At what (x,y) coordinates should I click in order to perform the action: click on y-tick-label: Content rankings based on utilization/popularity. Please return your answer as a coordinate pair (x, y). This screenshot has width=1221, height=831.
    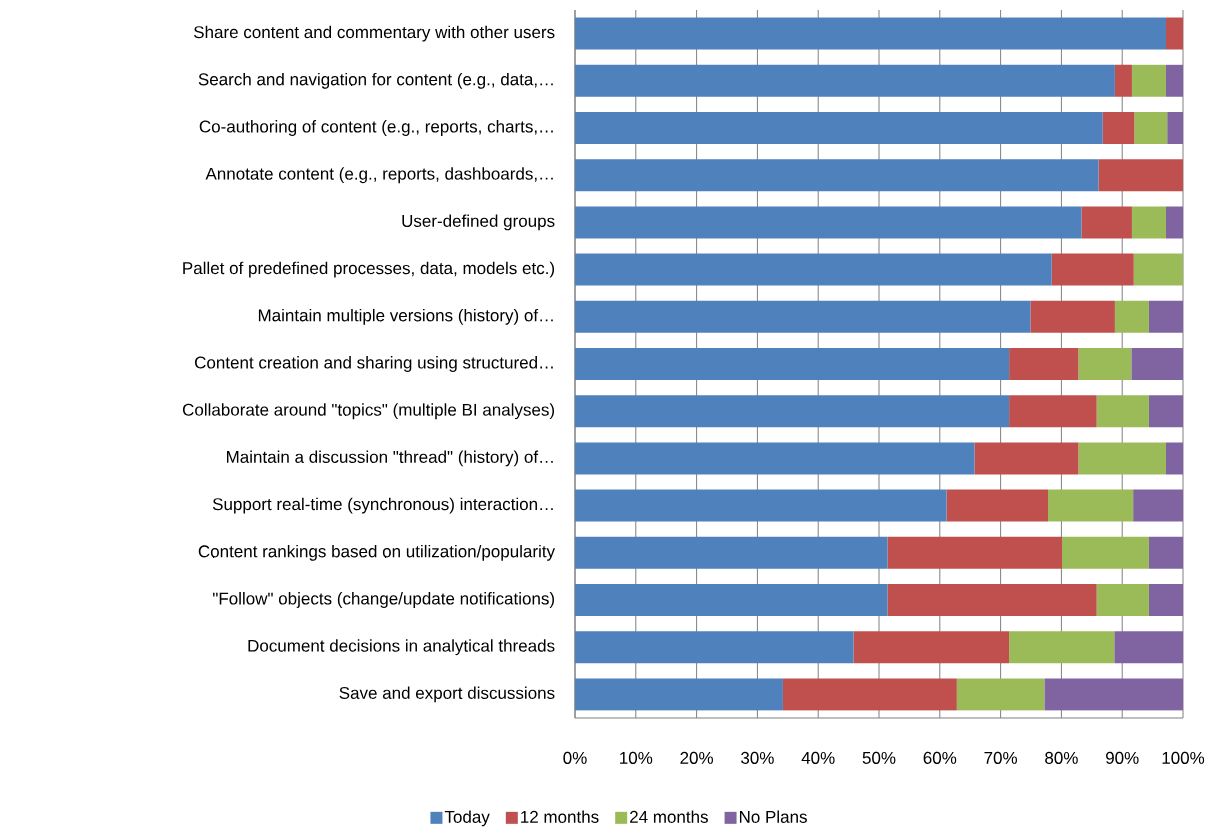
    Looking at the image, I should click on (377, 552).